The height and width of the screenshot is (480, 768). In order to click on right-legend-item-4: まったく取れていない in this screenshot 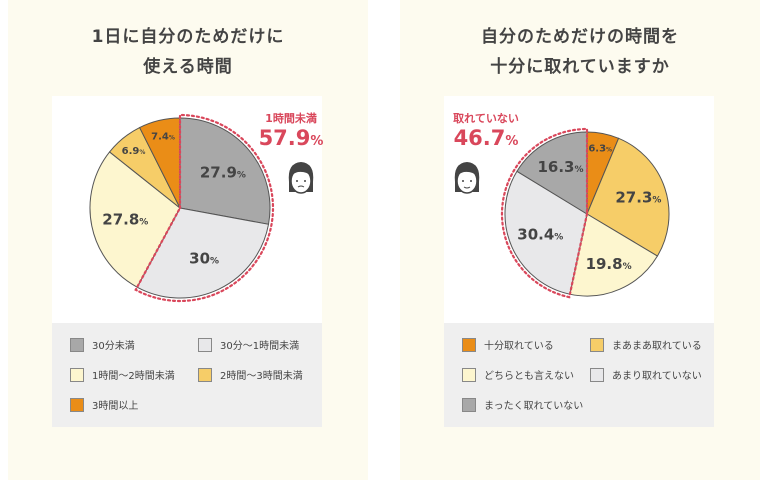, I will do `click(522, 404)`.